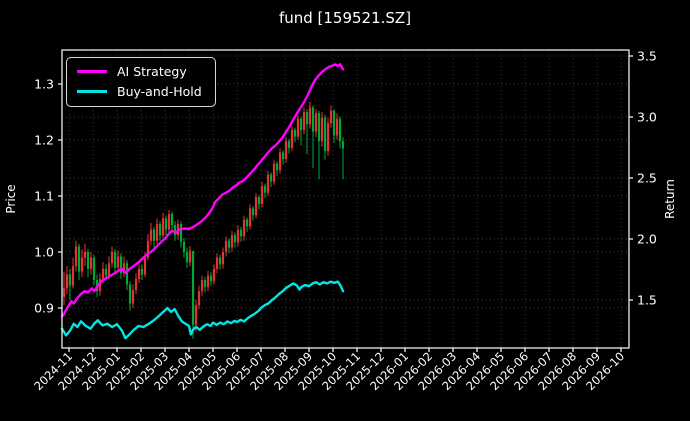 This screenshot has height=421, width=690. What do you see at coordinates (141, 82) in the screenshot?
I see `legend: AI Strategy Buy-and-Hold` at bounding box center [141, 82].